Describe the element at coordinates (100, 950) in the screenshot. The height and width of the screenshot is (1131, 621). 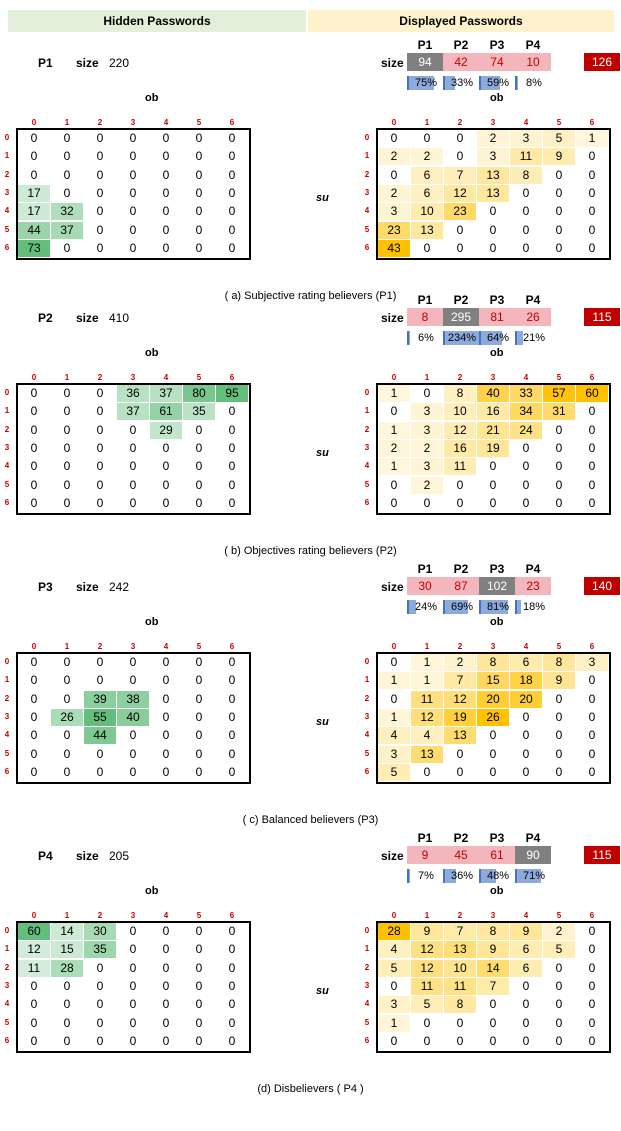
I see `hidden-cell: 35` at that location.